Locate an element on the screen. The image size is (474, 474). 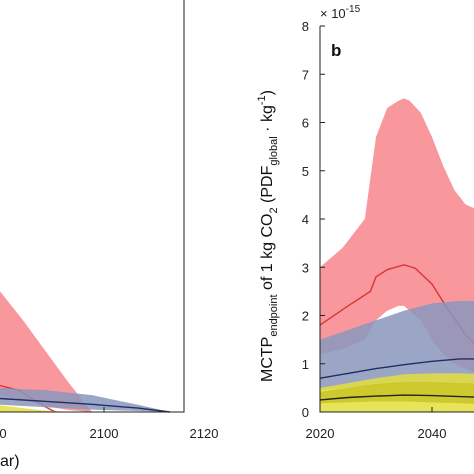
panel-b-ytick-label-4: 4 is located at coordinates (305, 219).